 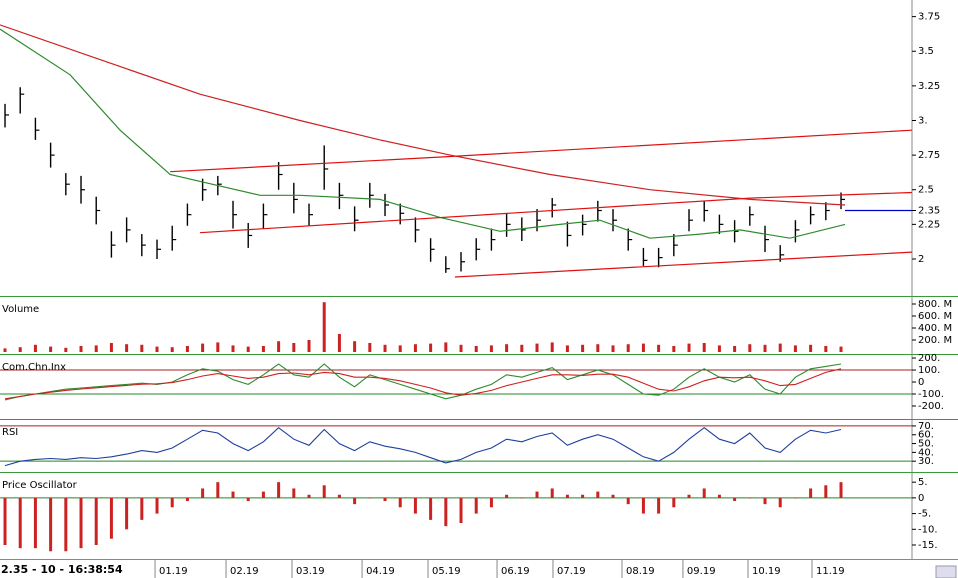 I want to click on y-tick-label: -5., so click(x=924, y=514).